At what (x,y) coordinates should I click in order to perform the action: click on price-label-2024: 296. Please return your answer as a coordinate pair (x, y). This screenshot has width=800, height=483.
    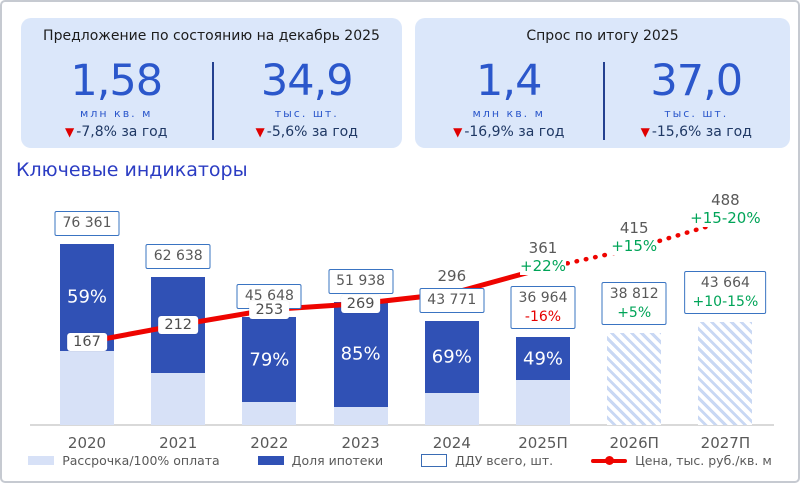
    Looking at the image, I should click on (452, 276).